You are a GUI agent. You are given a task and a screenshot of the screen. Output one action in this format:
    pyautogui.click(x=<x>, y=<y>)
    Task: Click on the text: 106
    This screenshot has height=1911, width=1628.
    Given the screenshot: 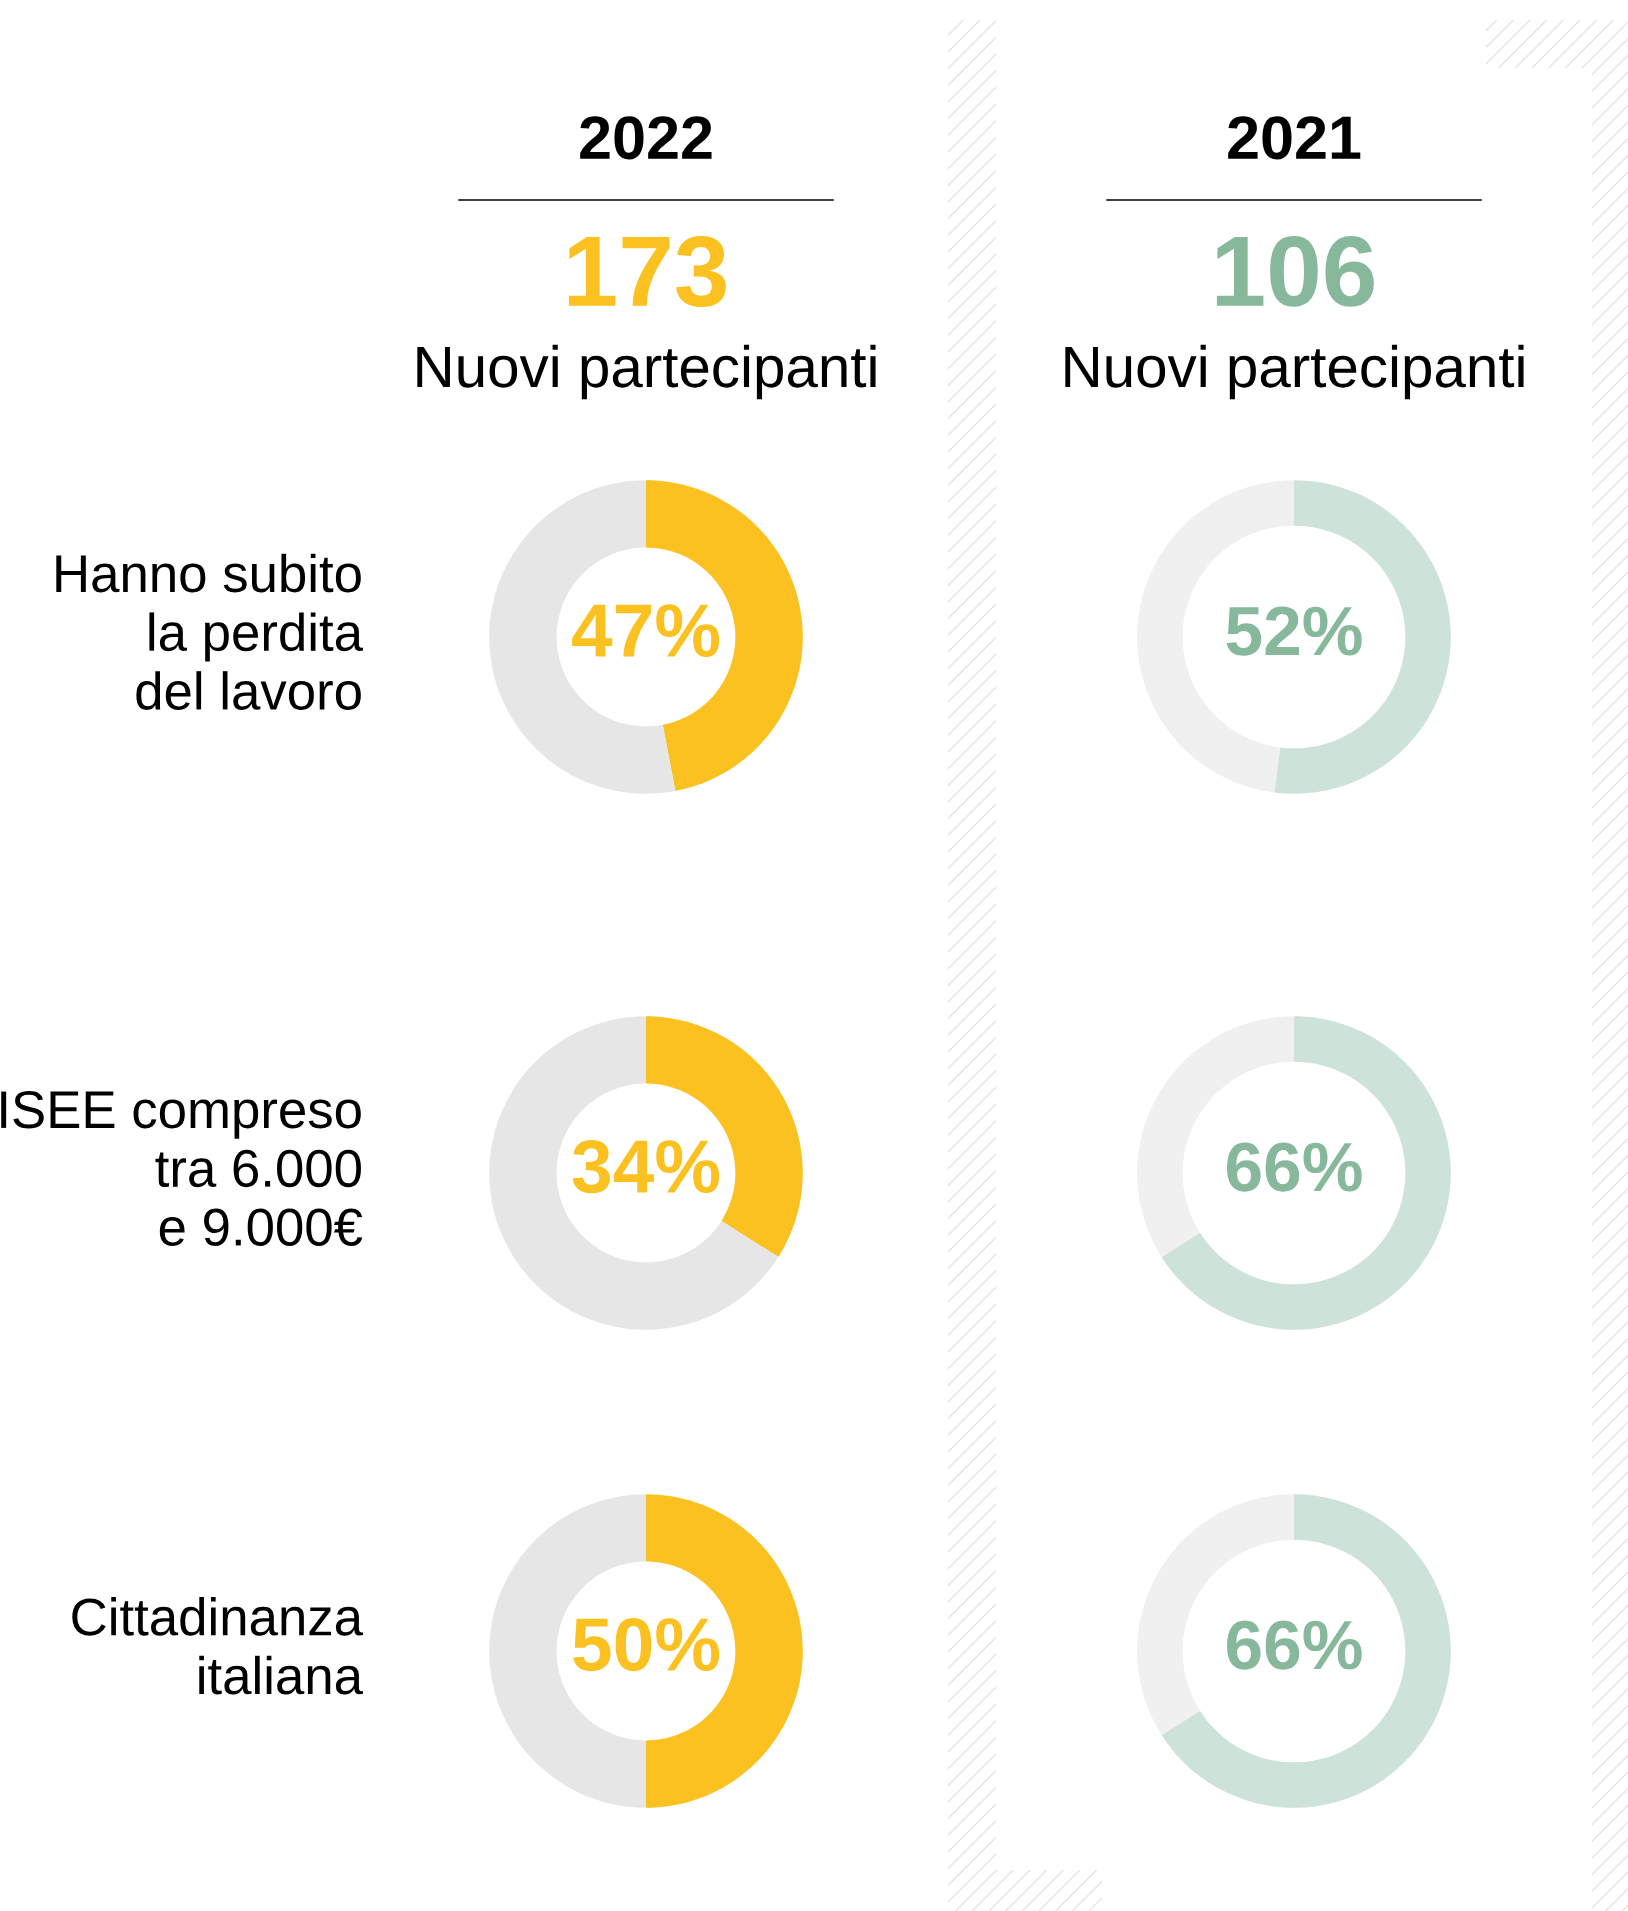 What is the action you would take?
    pyautogui.click(x=1295, y=271)
    